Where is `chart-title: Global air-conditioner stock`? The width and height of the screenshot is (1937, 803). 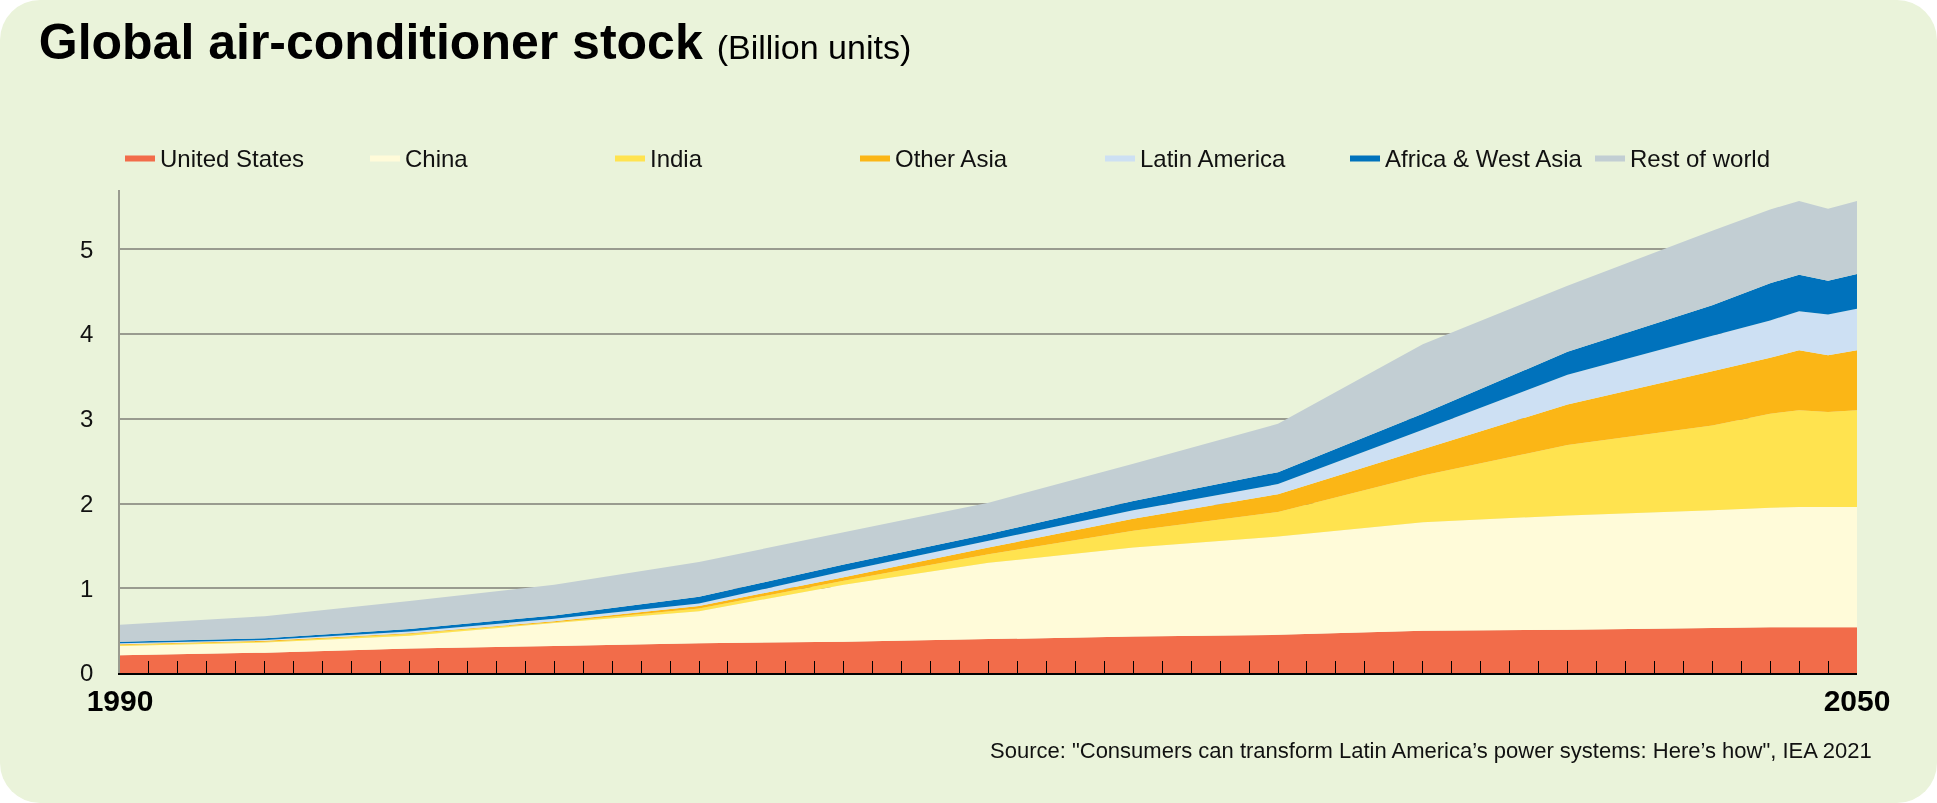 chart-title: Global air-conditioner stock is located at coordinates (370, 42).